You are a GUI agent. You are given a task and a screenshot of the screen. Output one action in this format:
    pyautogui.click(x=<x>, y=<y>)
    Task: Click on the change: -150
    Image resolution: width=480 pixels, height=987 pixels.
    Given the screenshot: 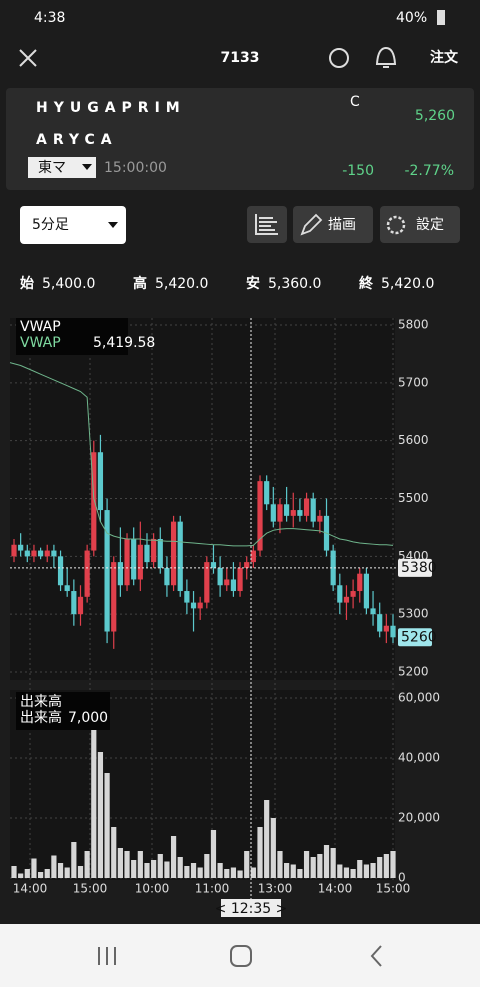 What is the action you would take?
    pyautogui.click(x=358, y=171)
    